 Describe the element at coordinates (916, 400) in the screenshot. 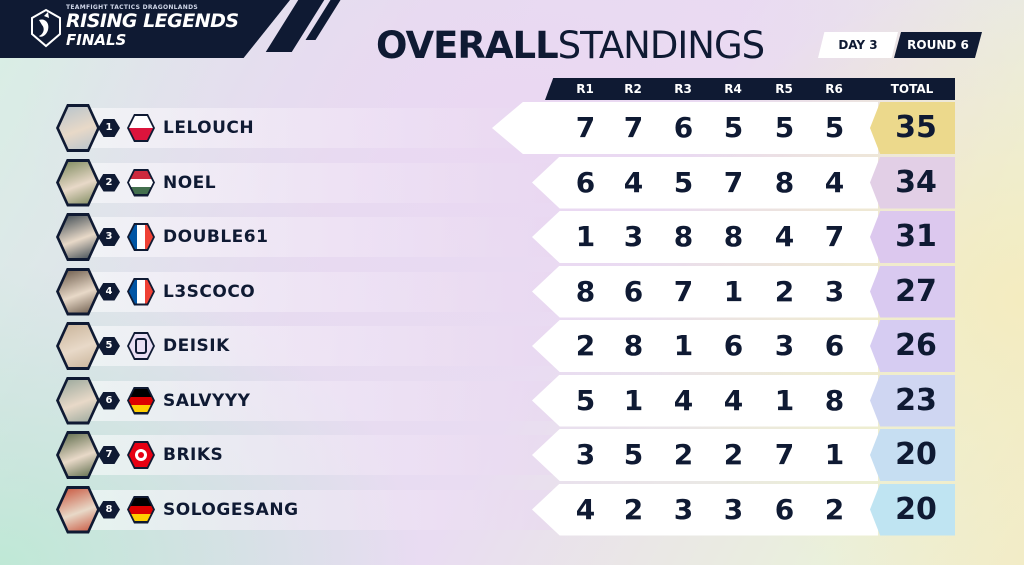

I see `total-score: 23` at that location.